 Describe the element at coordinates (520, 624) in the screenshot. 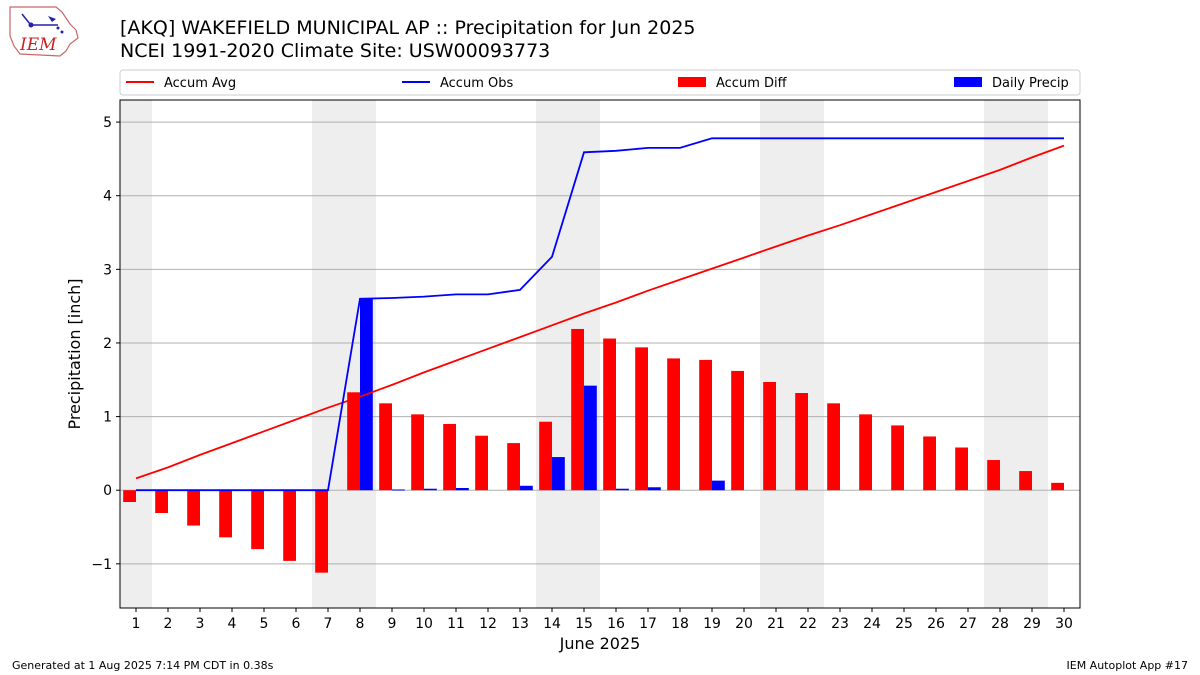

I see `x-tick-label: 13` at that location.